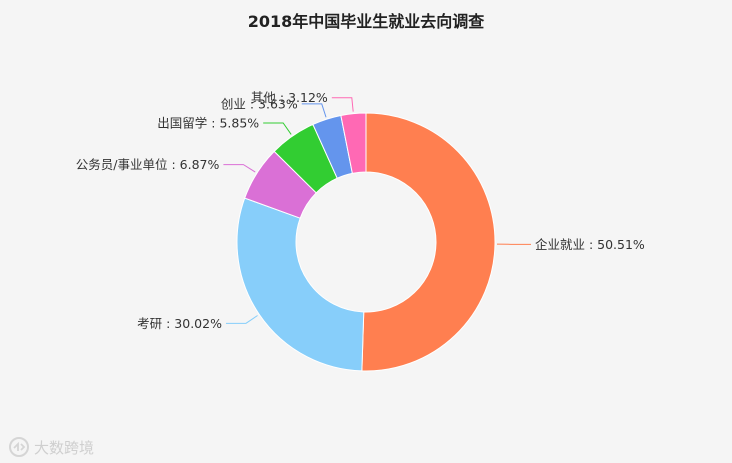 Image resolution: width=732 pixels, height=463 pixels. I want to click on slice-label-0: 企业就业 : 50.51%, so click(590, 244).